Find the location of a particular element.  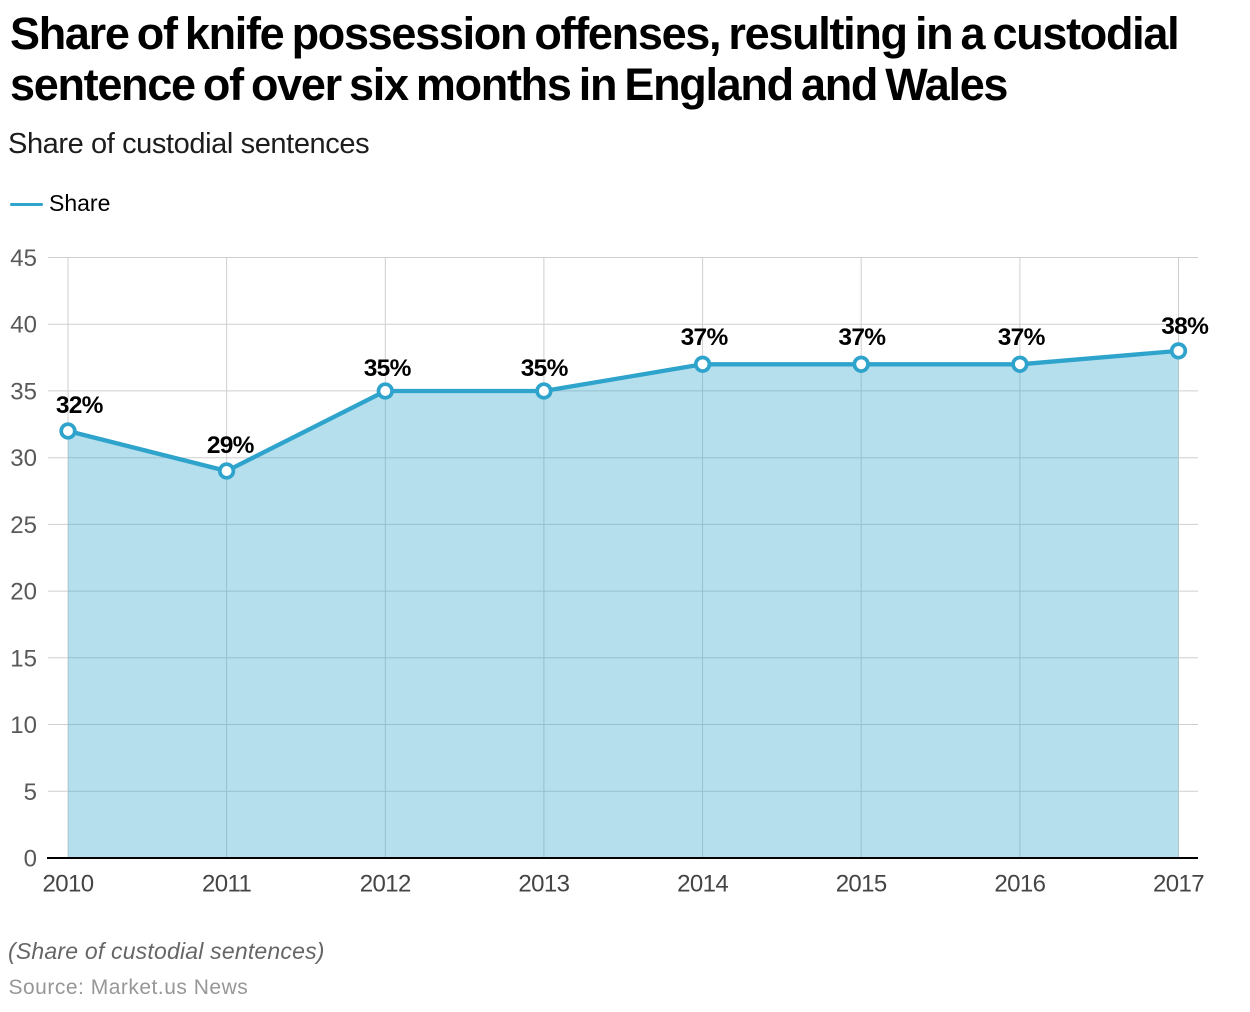

svg-text: 0 is located at coordinates (30, 859).